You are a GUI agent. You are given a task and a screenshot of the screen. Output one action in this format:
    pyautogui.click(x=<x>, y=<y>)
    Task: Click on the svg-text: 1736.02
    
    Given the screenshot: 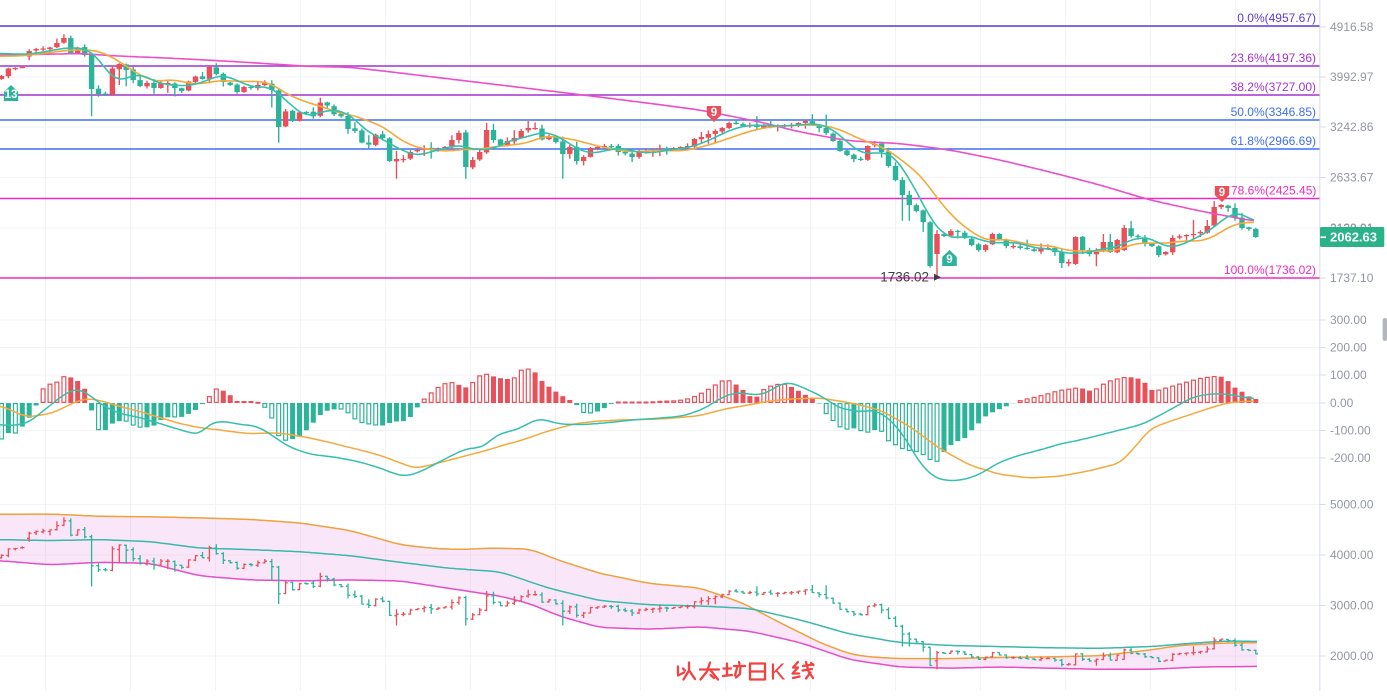 What is the action you would take?
    pyautogui.click(x=904, y=277)
    